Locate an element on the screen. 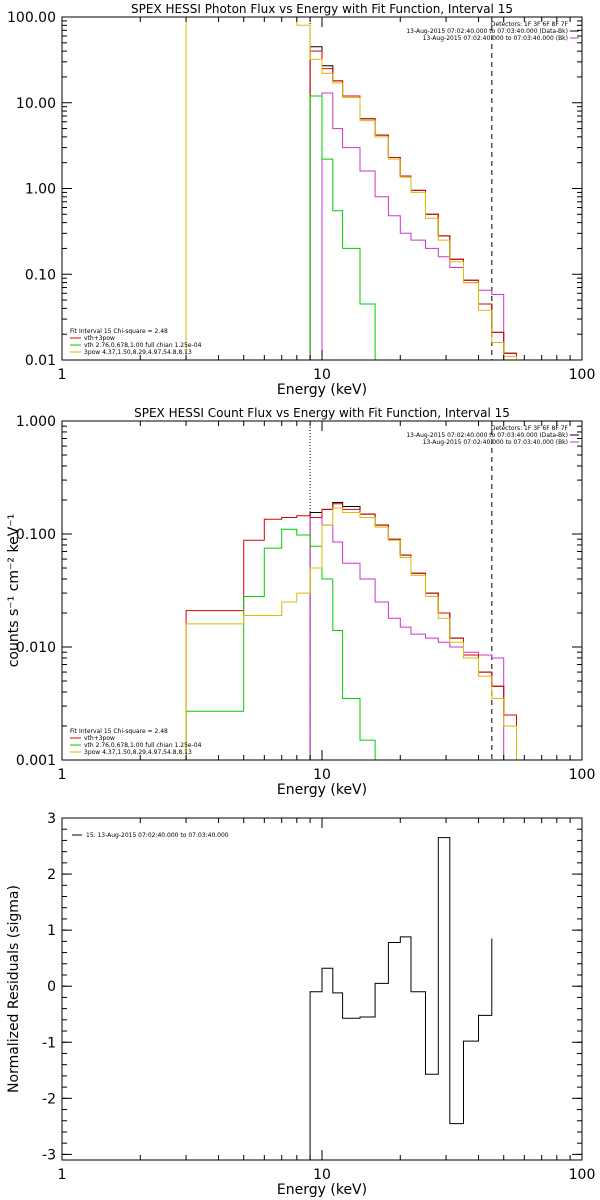 Image resolution: width=600 pixels, height=1200 pixels. y-tick-label: 10.00 is located at coordinates (36, 104).